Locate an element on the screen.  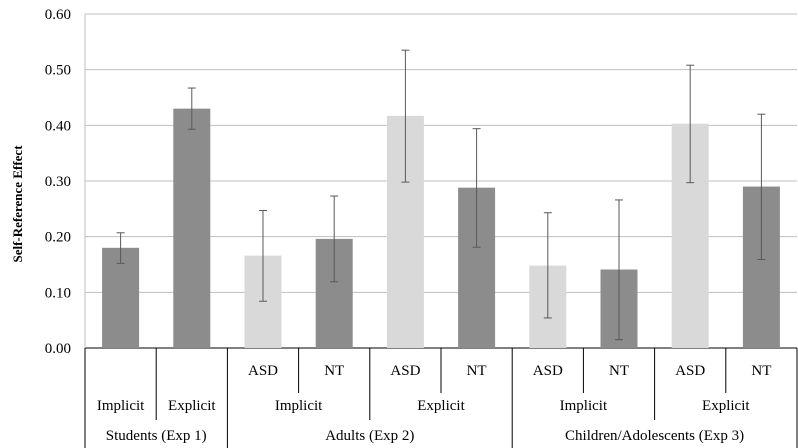
y-axis-tick-labels: 0.00 0.10 0.20 0.30 0.40 0.50 0.60 is located at coordinates (58, 182).